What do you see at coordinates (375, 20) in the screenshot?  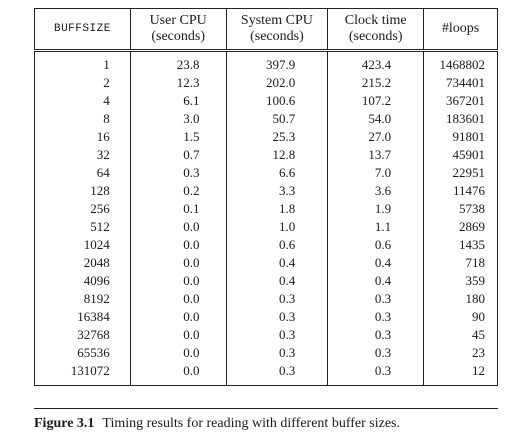 I see `header-clock-time-line1: Clock time` at bounding box center [375, 20].